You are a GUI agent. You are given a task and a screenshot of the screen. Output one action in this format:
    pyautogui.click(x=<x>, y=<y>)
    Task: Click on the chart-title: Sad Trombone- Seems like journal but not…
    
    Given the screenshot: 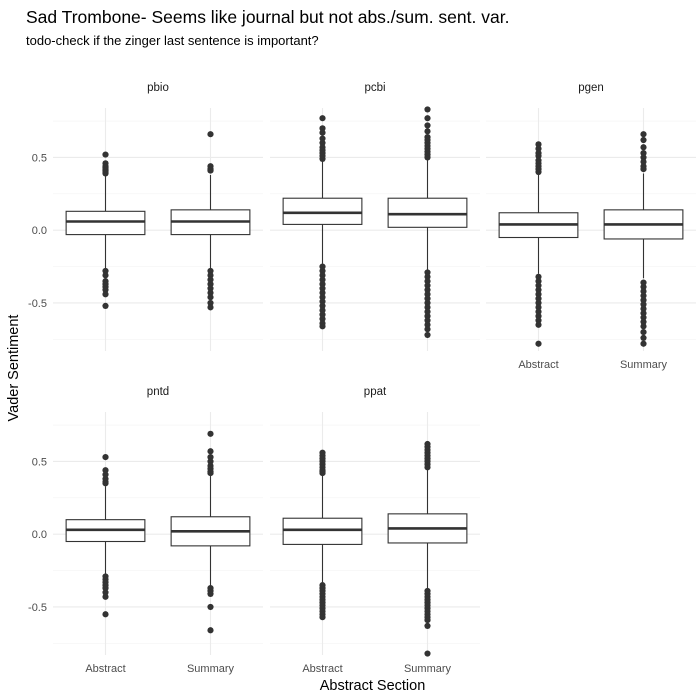 What is the action you would take?
    pyautogui.click(x=268, y=17)
    